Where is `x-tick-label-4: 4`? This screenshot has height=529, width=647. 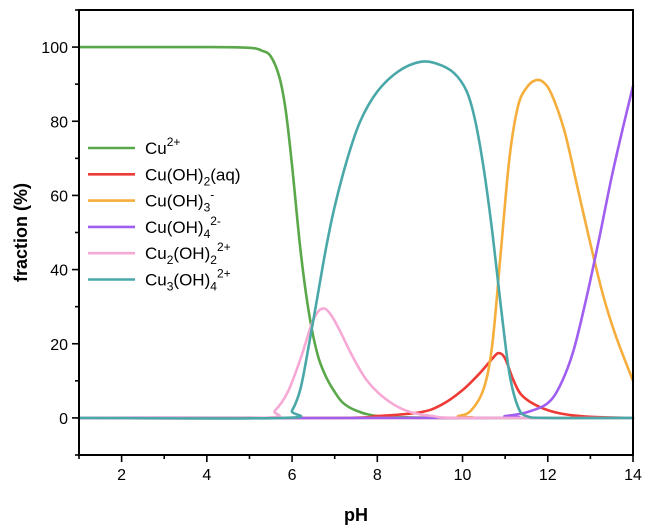
x-tick-label-4: 4 is located at coordinates (206, 475).